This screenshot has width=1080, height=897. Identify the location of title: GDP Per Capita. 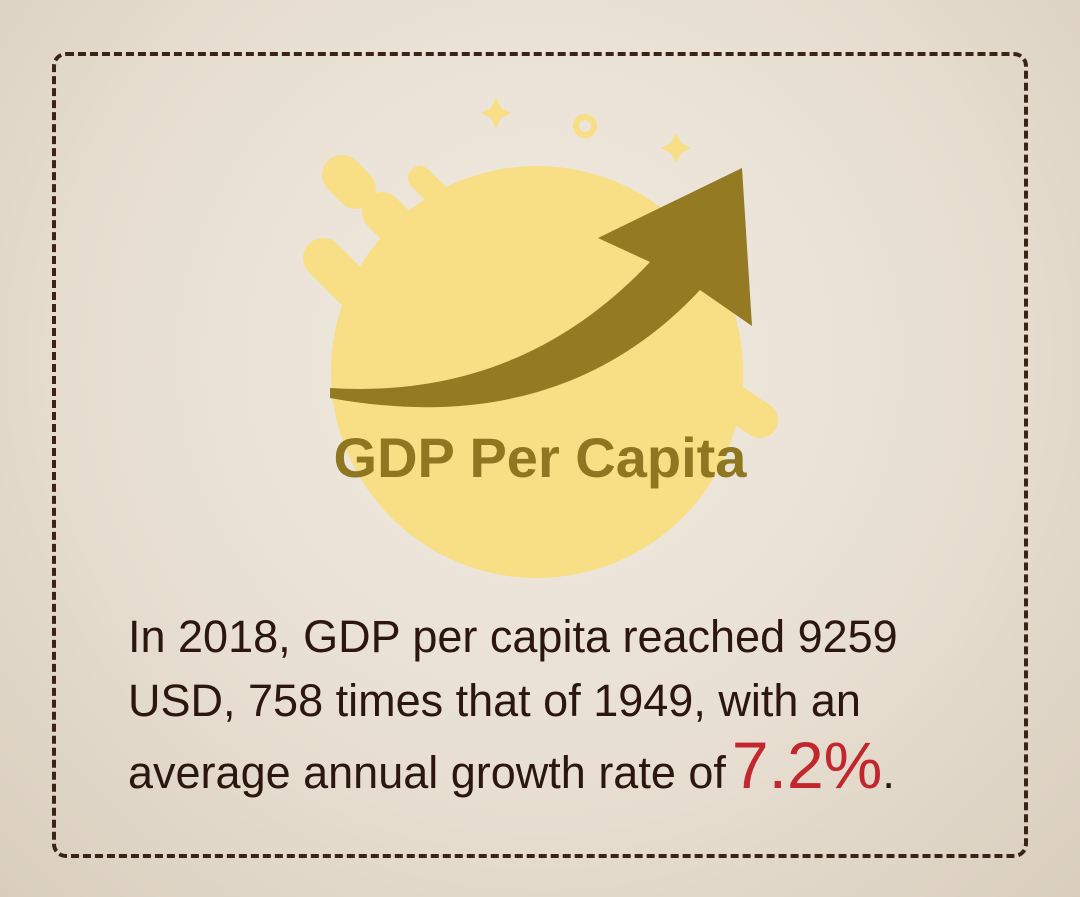
(540, 457).